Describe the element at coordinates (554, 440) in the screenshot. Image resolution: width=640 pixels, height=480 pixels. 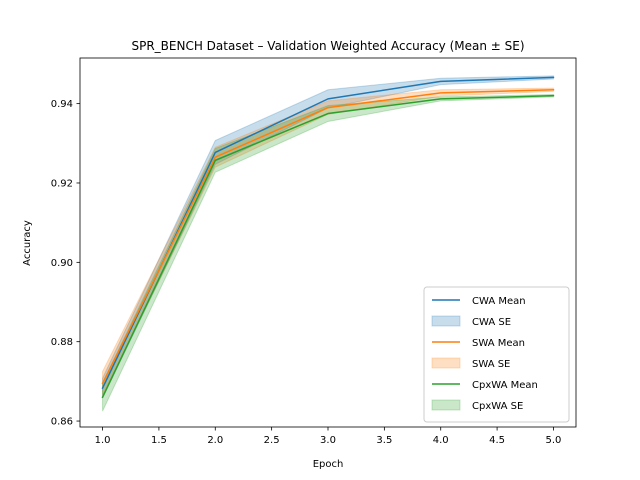
I see `x-tick-label: 5.0` at that location.